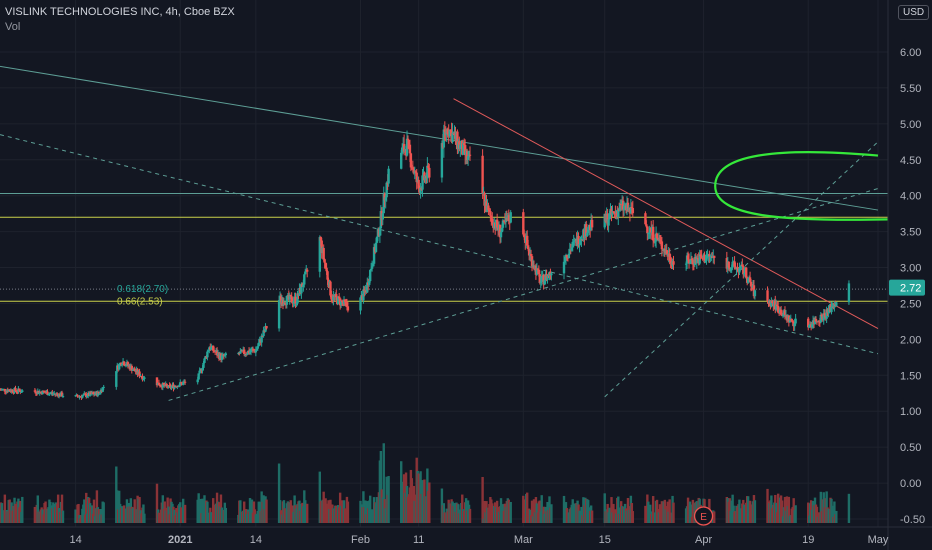  Describe the element at coordinates (910, 125) in the screenshot. I see `price-tick-label: 5.00` at that location.